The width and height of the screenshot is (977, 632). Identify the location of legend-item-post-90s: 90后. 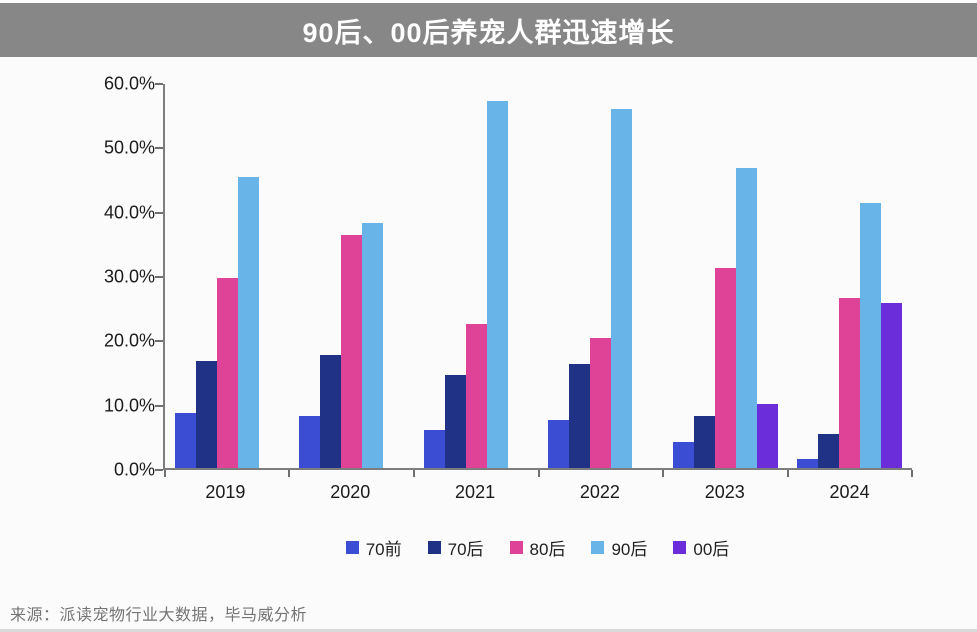
(619, 547).